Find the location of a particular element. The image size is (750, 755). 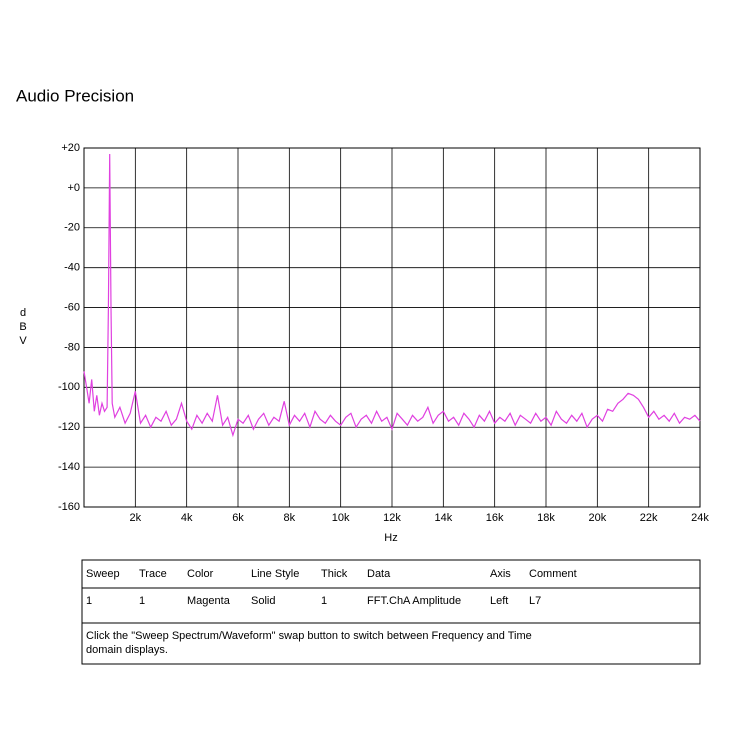

table-cell: L7 is located at coordinates (535, 601).